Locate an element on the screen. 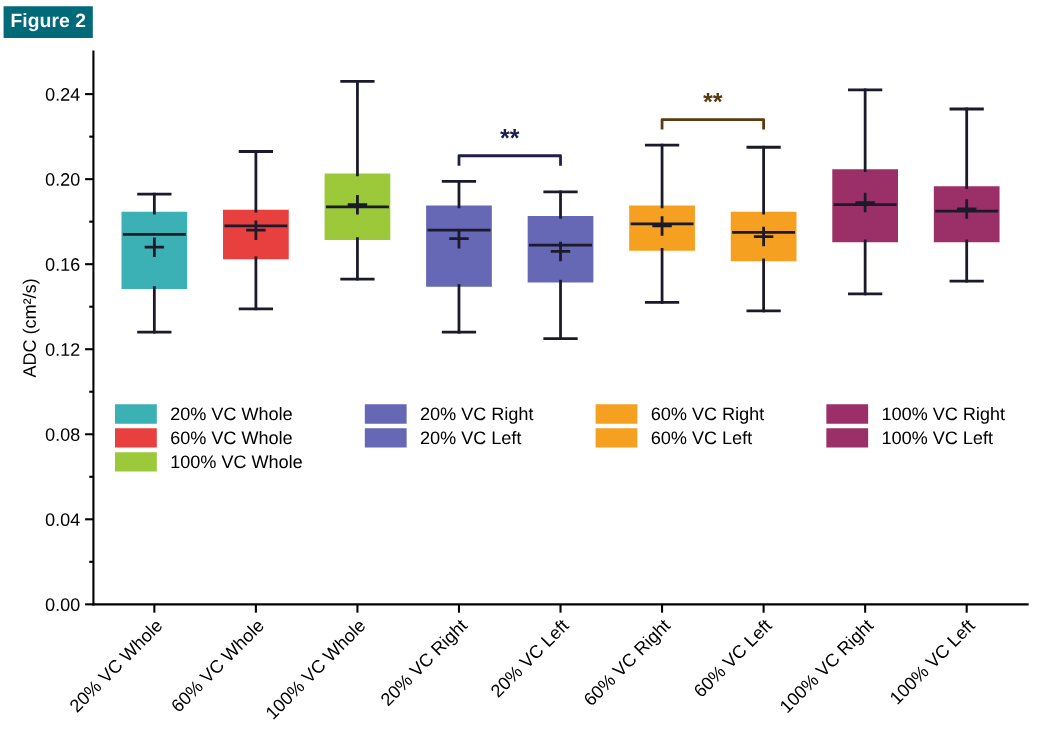 This screenshot has width=1038, height=737. legend-label: 100% VC Left is located at coordinates (937, 437).